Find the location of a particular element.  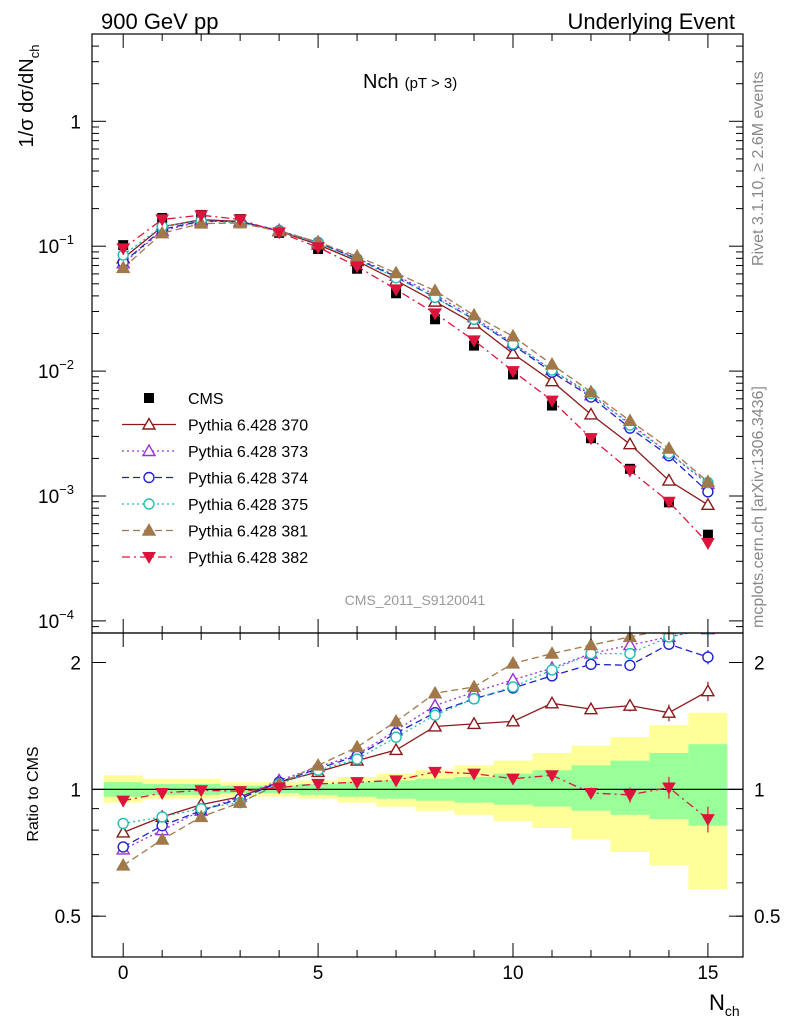

y-tick-label: 1 is located at coordinates (75, 122).